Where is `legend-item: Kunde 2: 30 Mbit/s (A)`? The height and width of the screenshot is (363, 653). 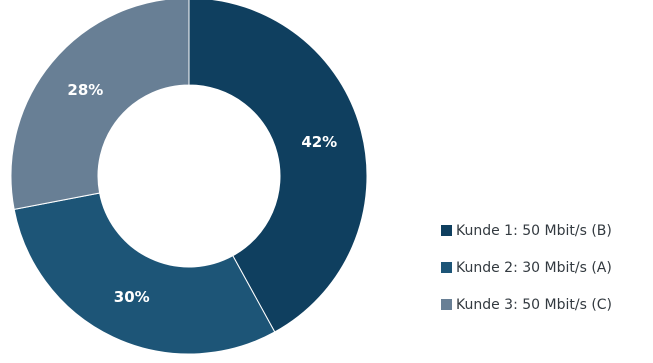 legend-item: Kunde 2: 30 Mbit/s (A) is located at coordinates (526, 267).